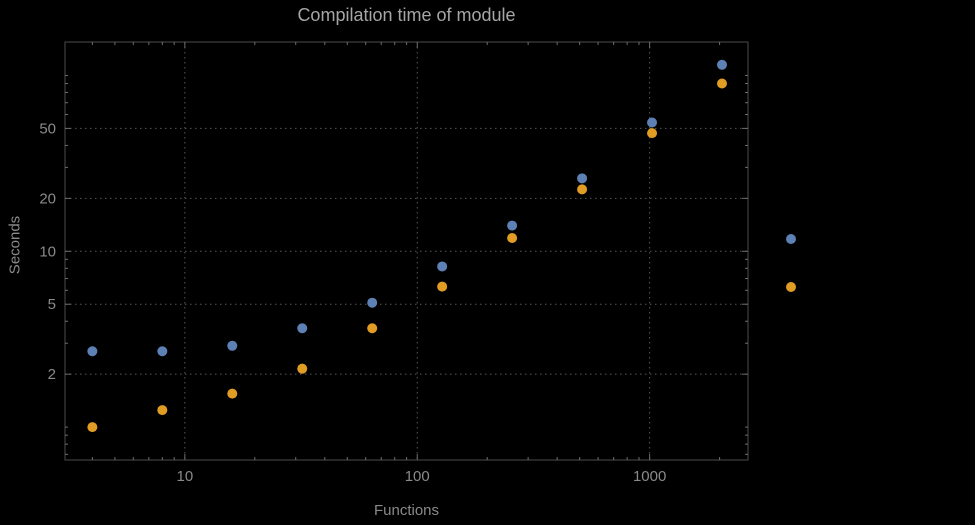 This screenshot has height=525, width=975. I want to click on chart-title: Compilation time of module, so click(406, 15).